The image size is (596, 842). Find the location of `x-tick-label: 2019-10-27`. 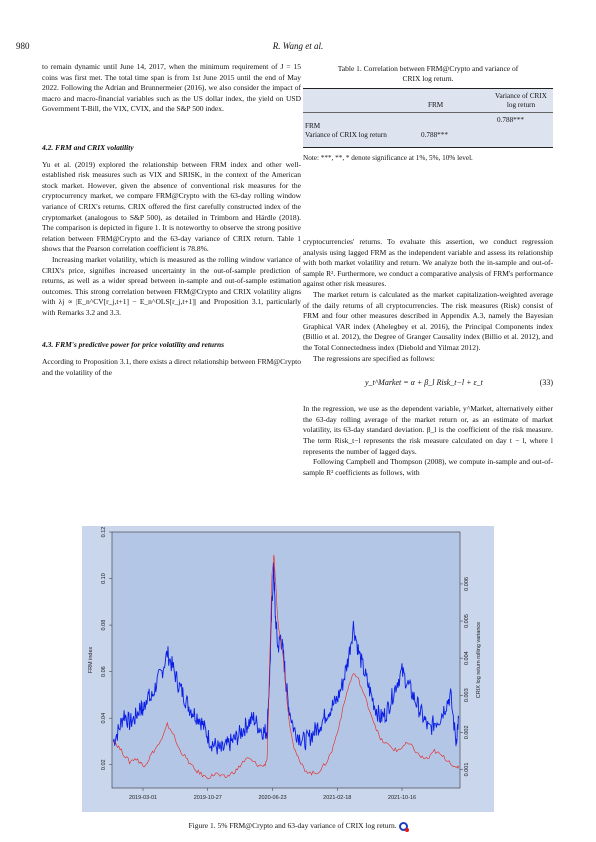

x-tick-label: 2019-10-27 is located at coordinates (208, 798).